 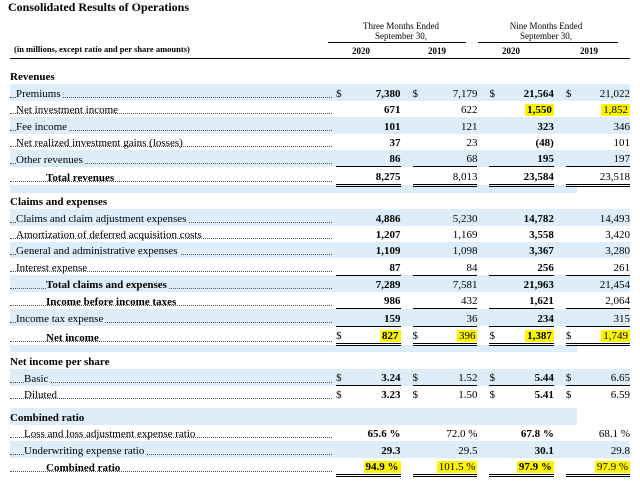 I want to click on row-label-text: Total claims and expenses, so click(x=107, y=285).